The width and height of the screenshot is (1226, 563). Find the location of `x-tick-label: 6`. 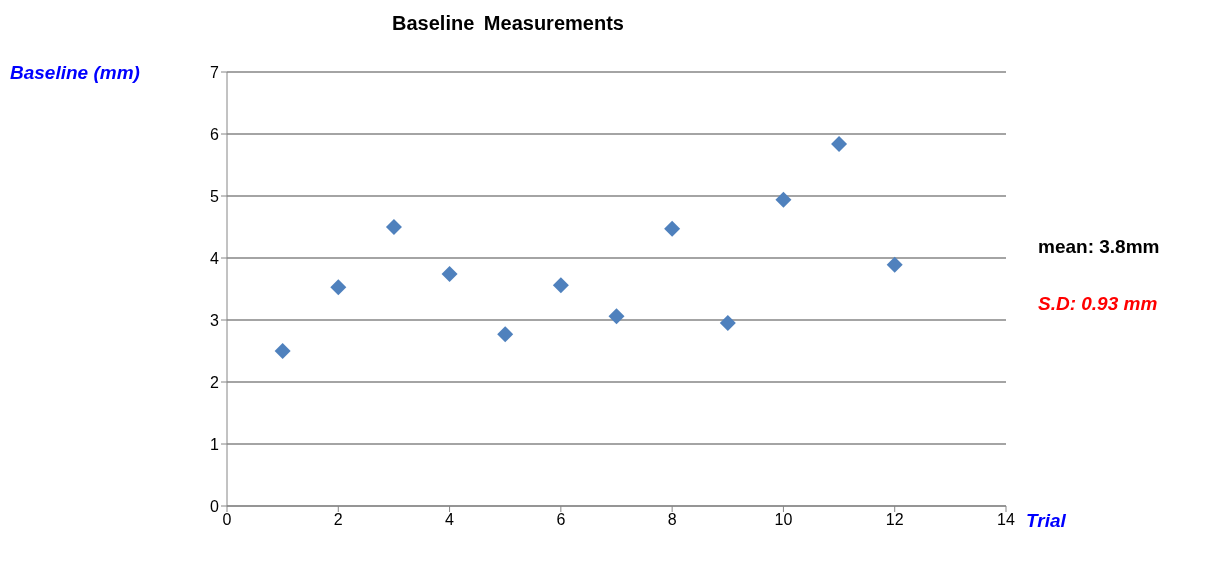

x-tick-label: 6 is located at coordinates (561, 520).